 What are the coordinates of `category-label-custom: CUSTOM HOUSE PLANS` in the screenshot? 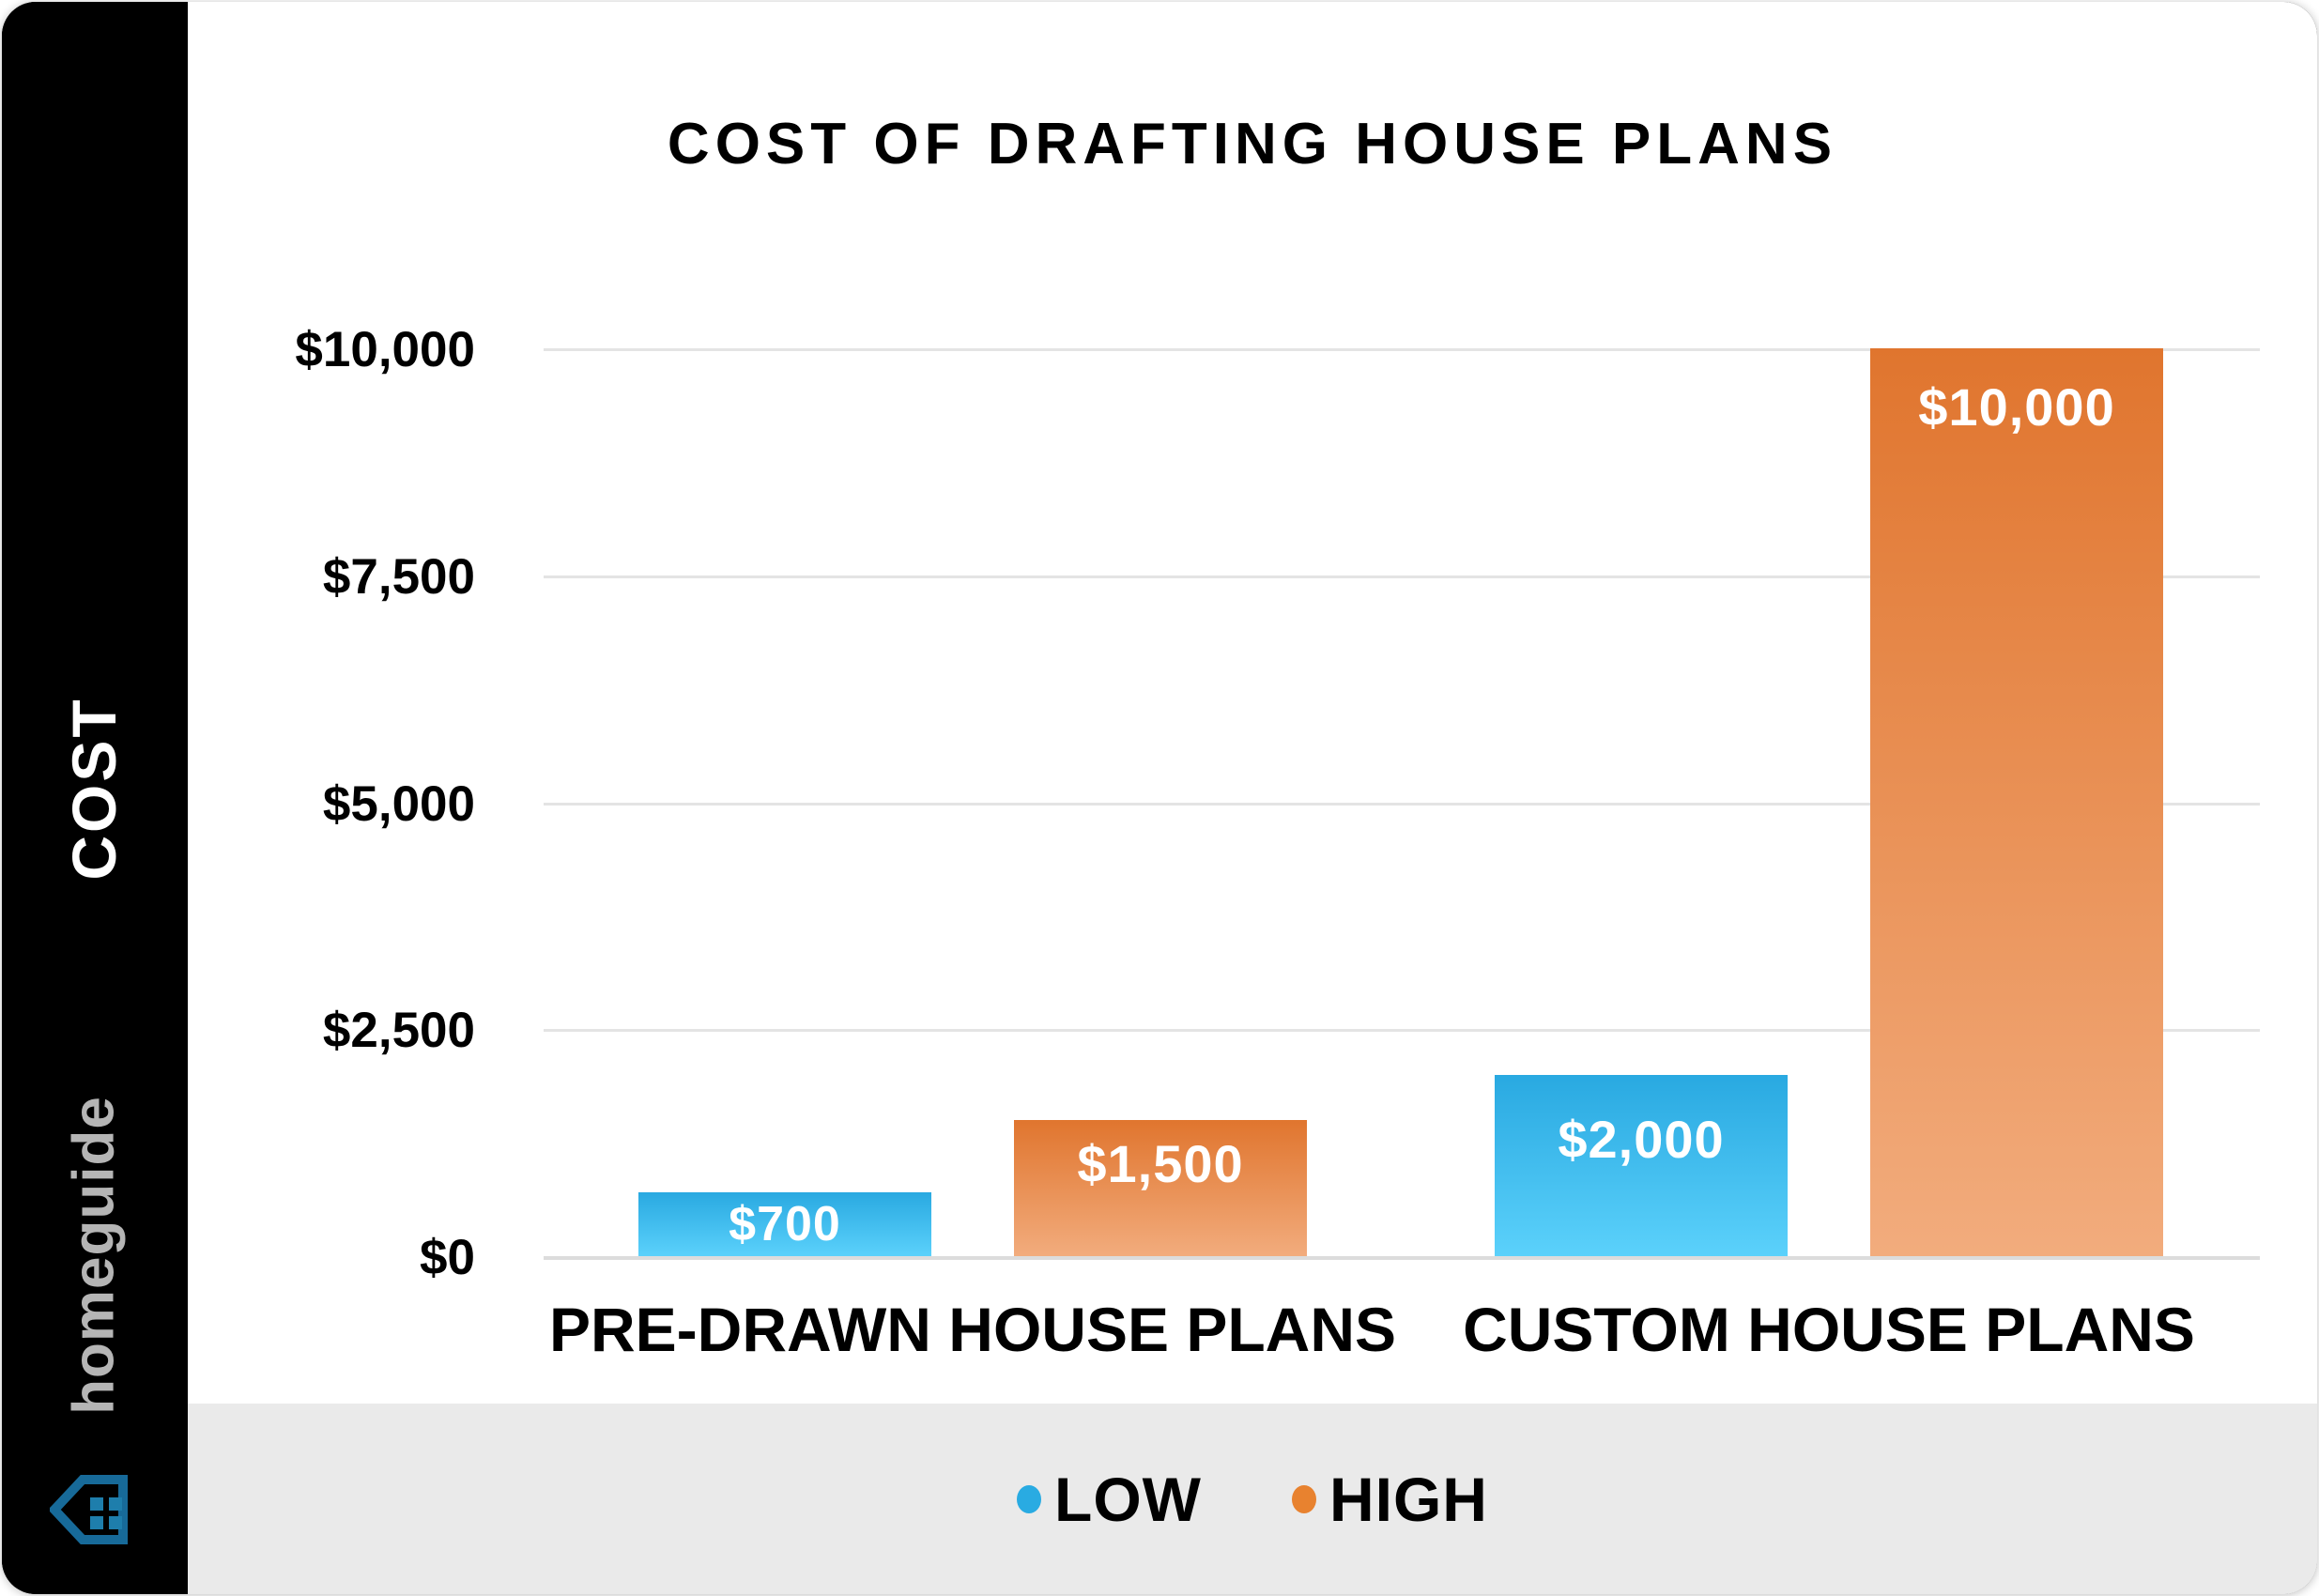 It's located at (1829, 1330).